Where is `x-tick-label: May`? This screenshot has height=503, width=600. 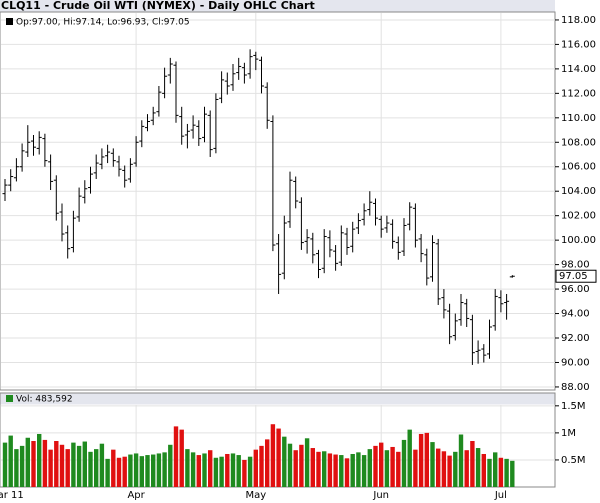 x-tick-label: May is located at coordinates (255, 495).